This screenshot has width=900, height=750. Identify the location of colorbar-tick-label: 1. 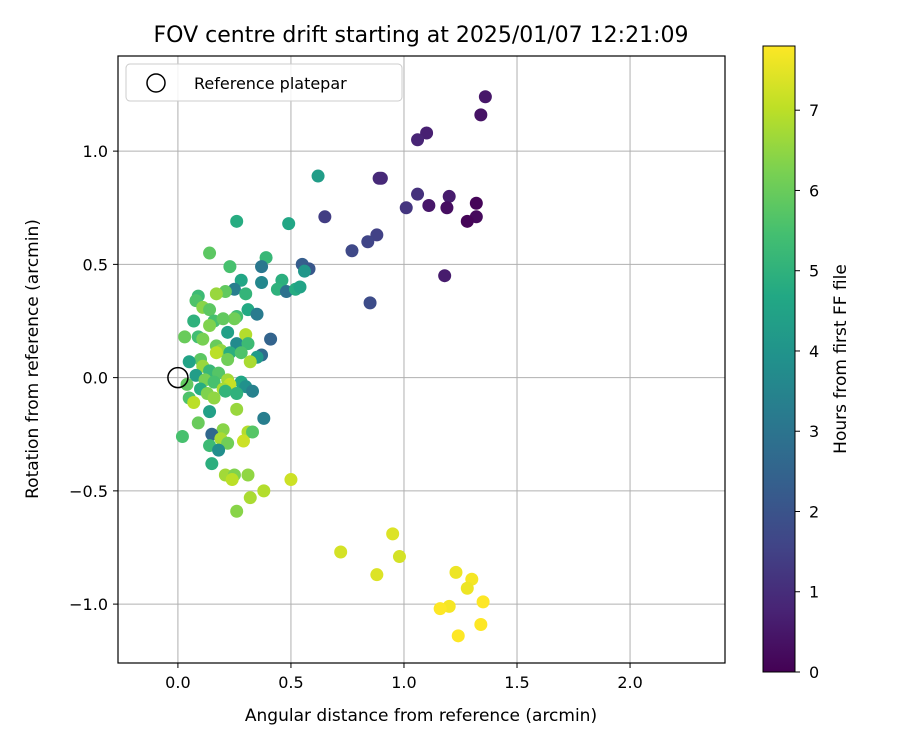
(814, 592).